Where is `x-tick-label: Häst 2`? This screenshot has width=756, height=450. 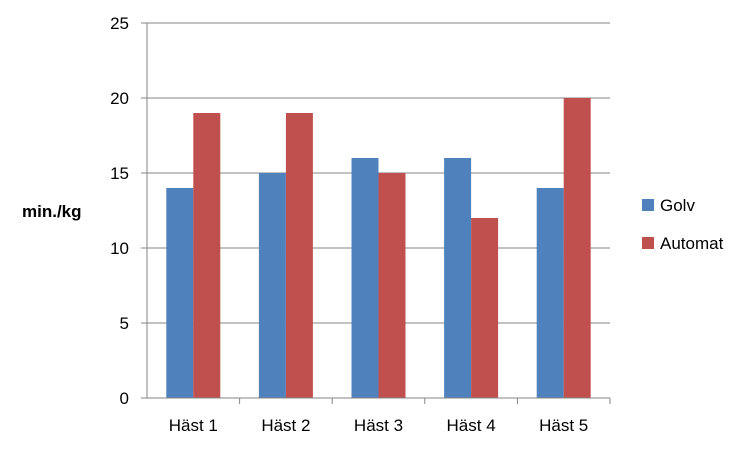
x-tick-label: Häst 2 is located at coordinates (285, 425).